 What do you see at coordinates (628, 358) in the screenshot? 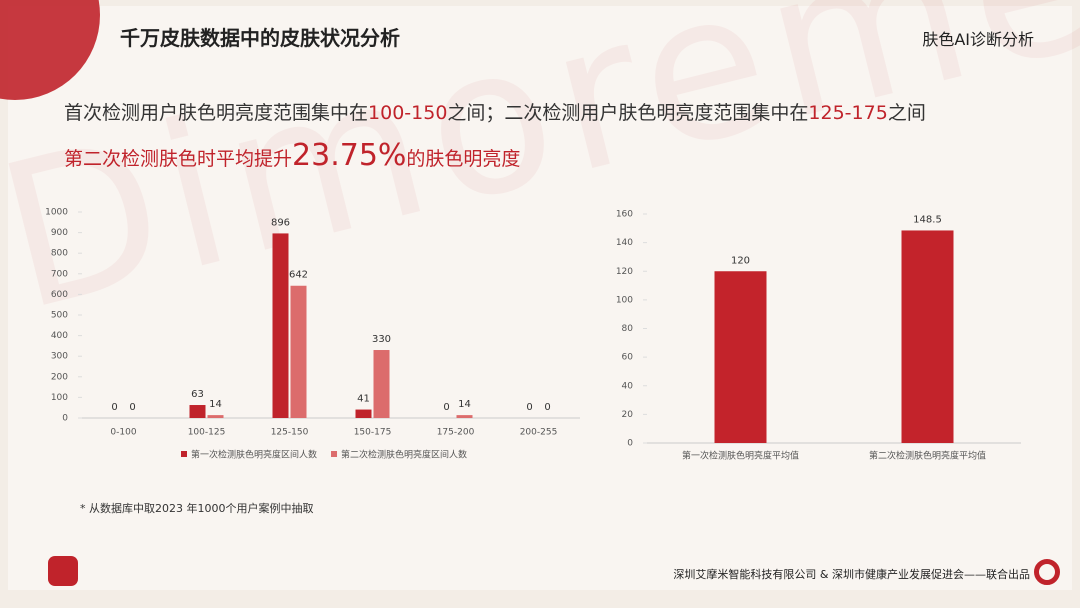
I see `y-tick-label: 60` at bounding box center [628, 358].